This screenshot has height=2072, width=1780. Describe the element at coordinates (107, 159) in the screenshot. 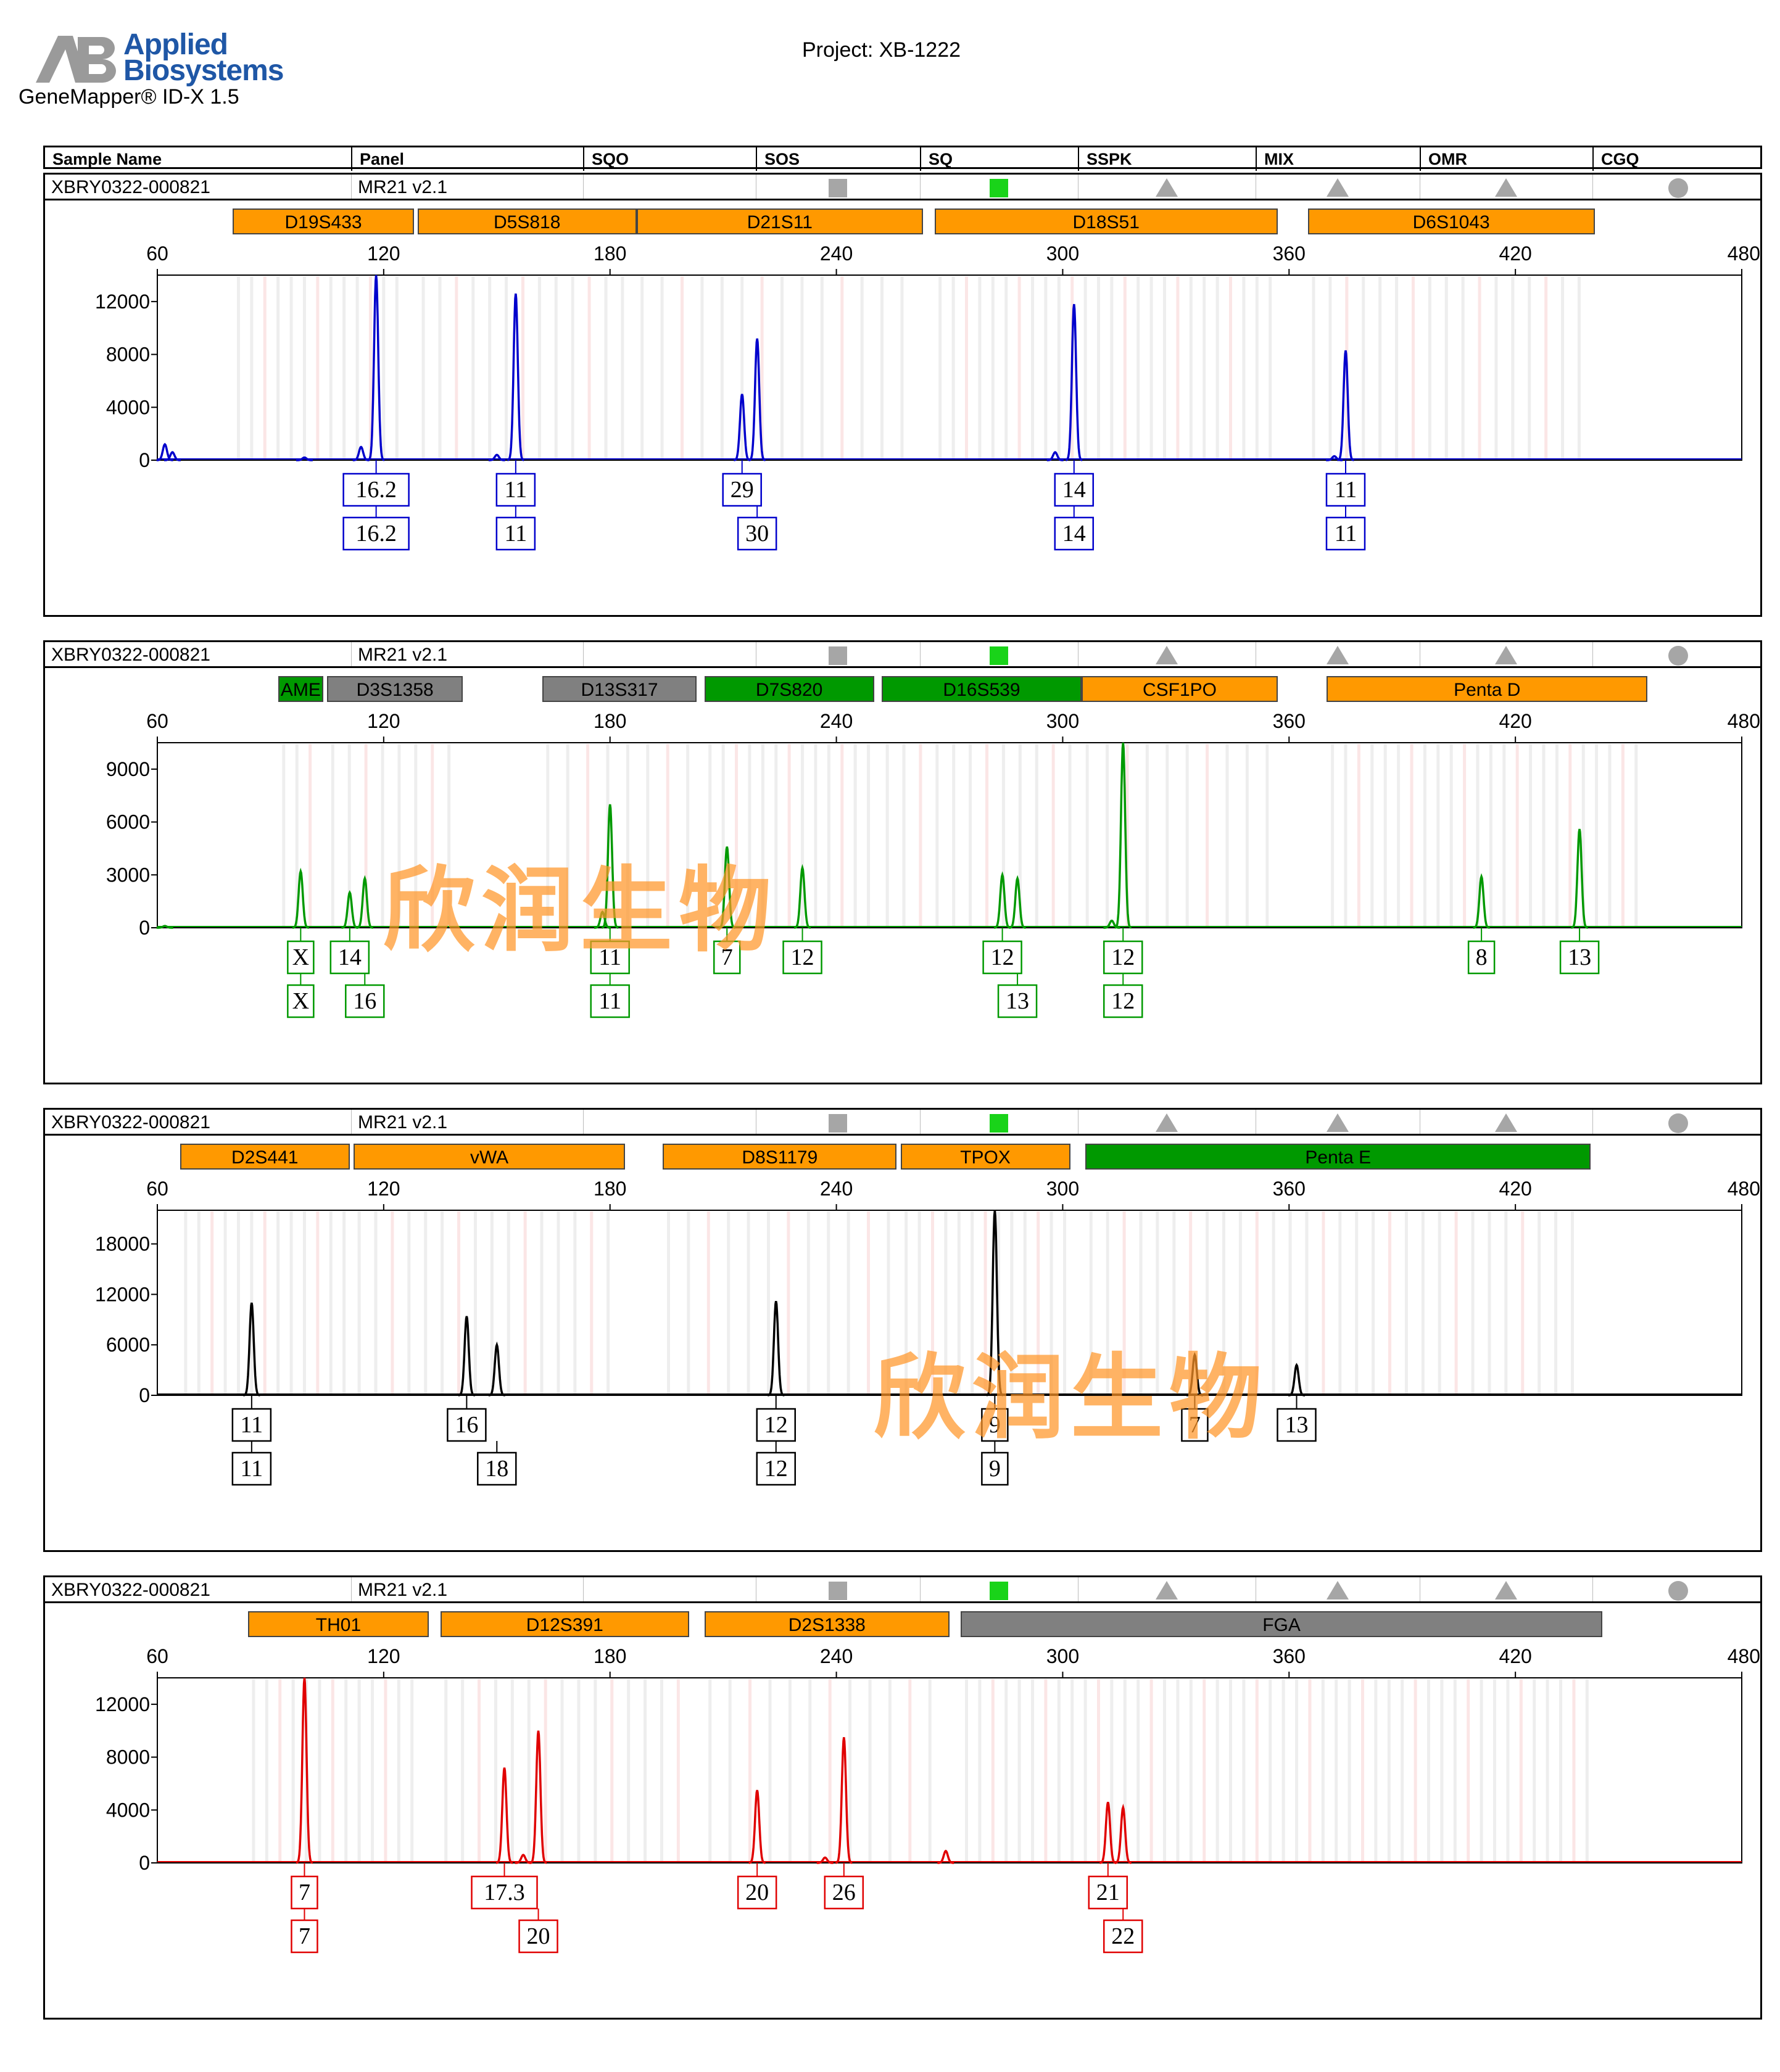

I see `column-header-sample-name: Sample Name` at that location.